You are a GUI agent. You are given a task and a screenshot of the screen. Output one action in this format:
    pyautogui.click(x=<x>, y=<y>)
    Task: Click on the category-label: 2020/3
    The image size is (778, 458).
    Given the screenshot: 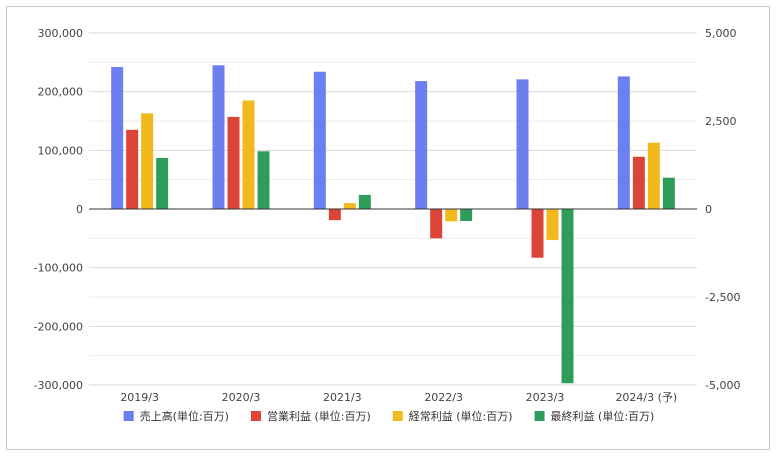 What is the action you would take?
    pyautogui.click(x=241, y=397)
    